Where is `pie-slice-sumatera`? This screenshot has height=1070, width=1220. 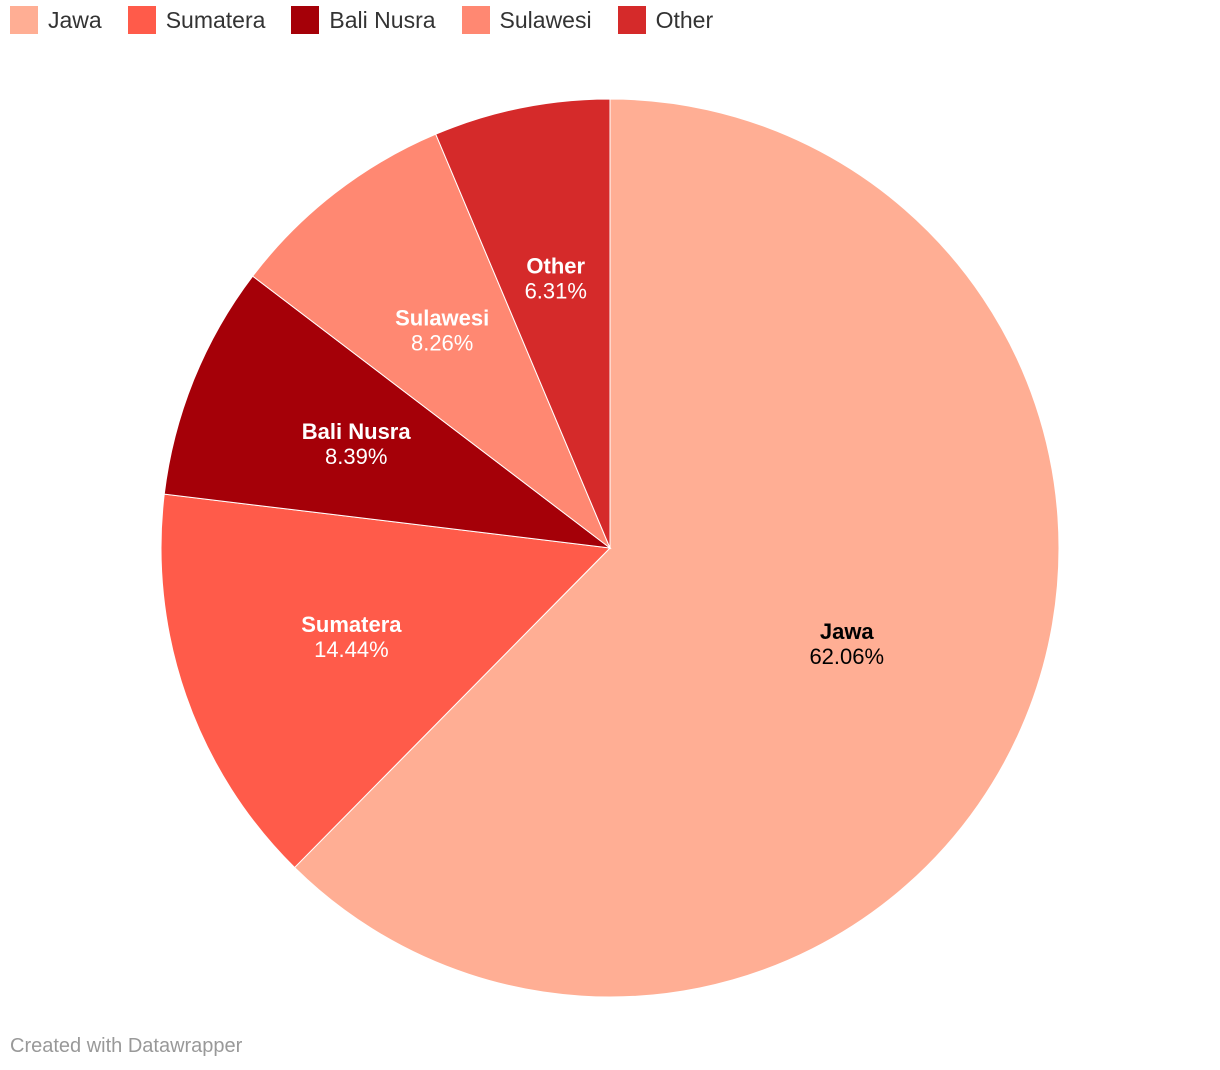
pie-slice-sumatera is located at coordinates (386, 681).